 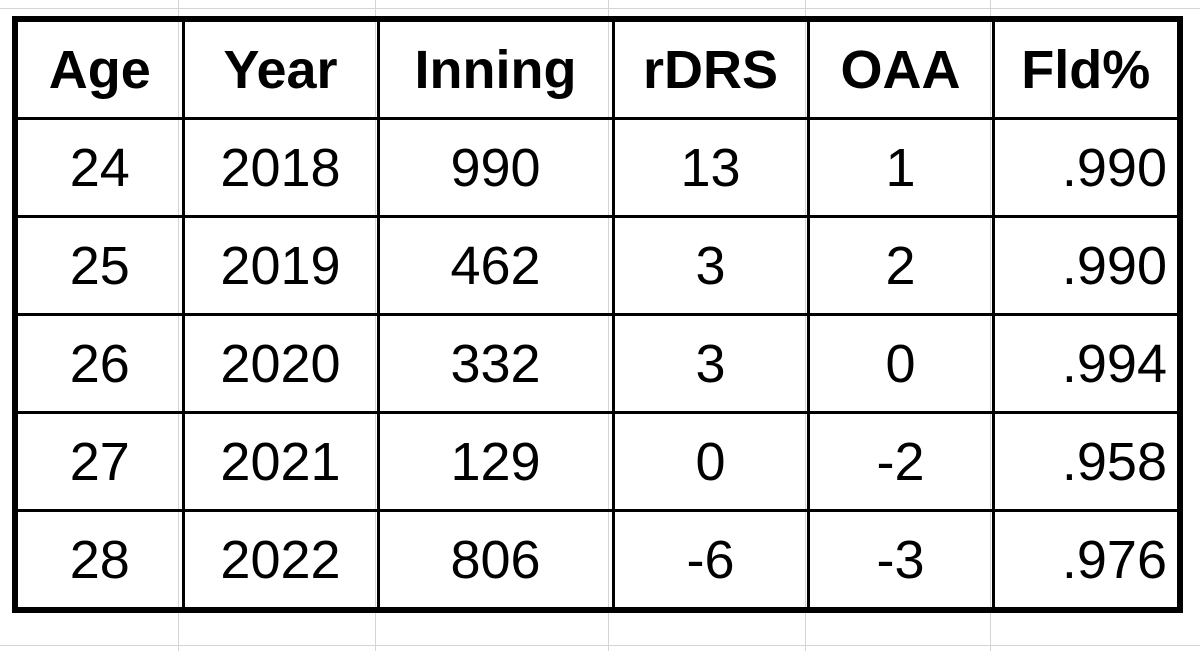 I want to click on table-cell: 25, so click(x=99, y=265).